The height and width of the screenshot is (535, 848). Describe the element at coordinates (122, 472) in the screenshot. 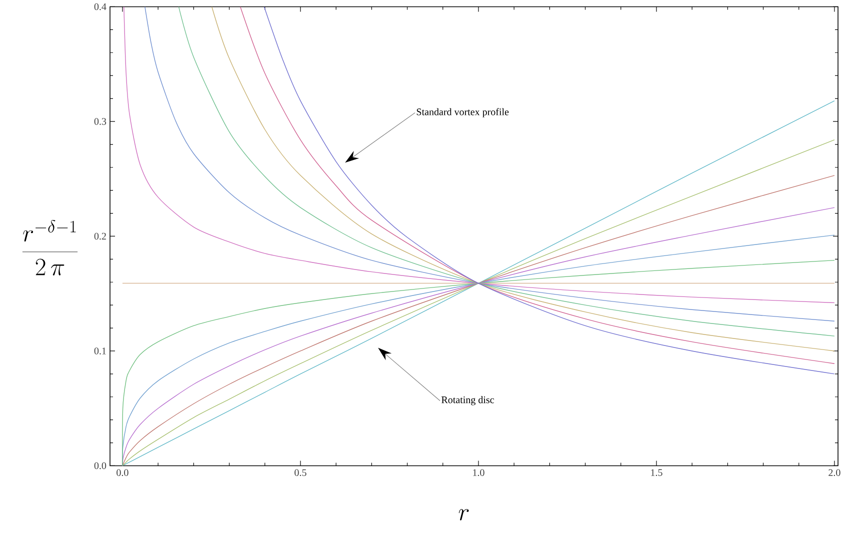

I see `x-tick-label: 0.0` at that location.